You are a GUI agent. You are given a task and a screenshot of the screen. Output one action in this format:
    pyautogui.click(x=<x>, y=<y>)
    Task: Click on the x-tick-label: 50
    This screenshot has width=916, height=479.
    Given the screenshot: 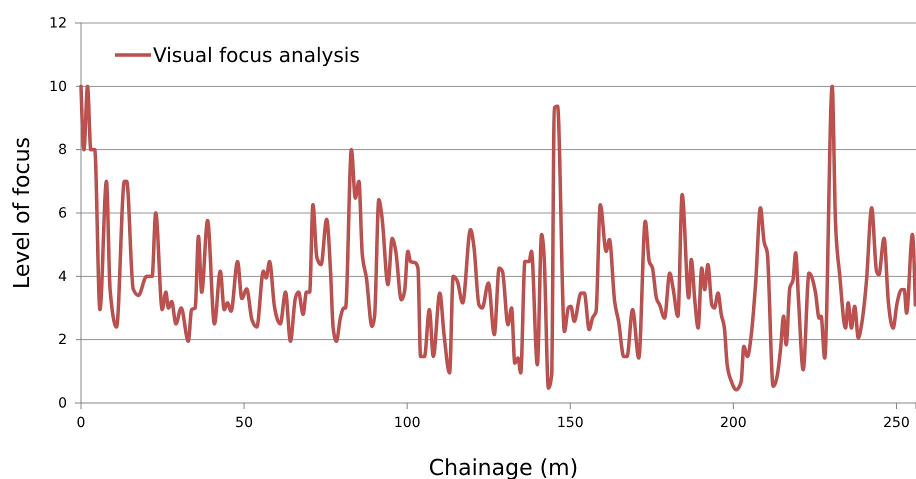 What is the action you would take?
    pyautogui.click(x=244, y=422)
    